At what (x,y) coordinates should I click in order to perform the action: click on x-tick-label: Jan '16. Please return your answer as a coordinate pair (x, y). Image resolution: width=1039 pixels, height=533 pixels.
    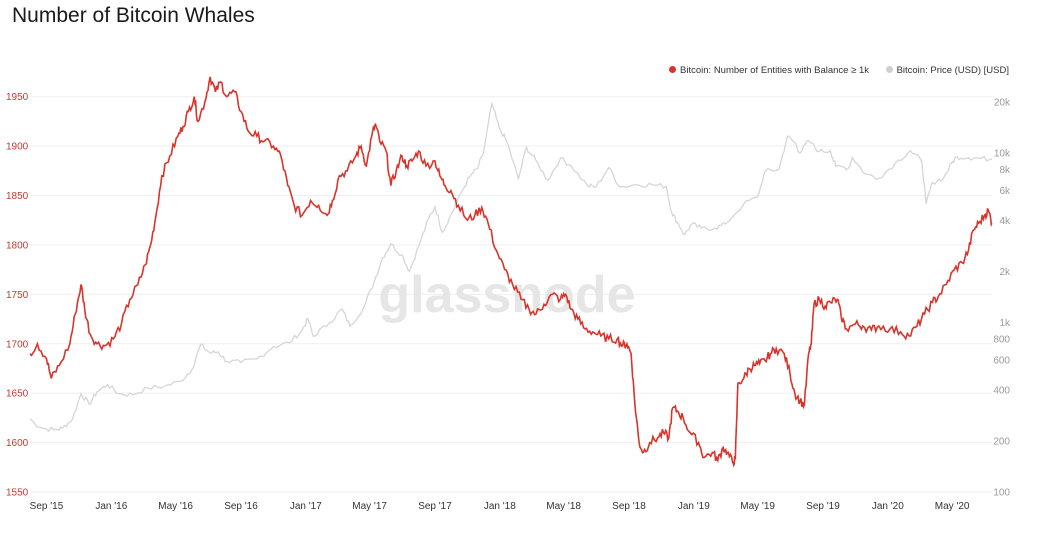
    Looking at the image, I should click on (111, 506).